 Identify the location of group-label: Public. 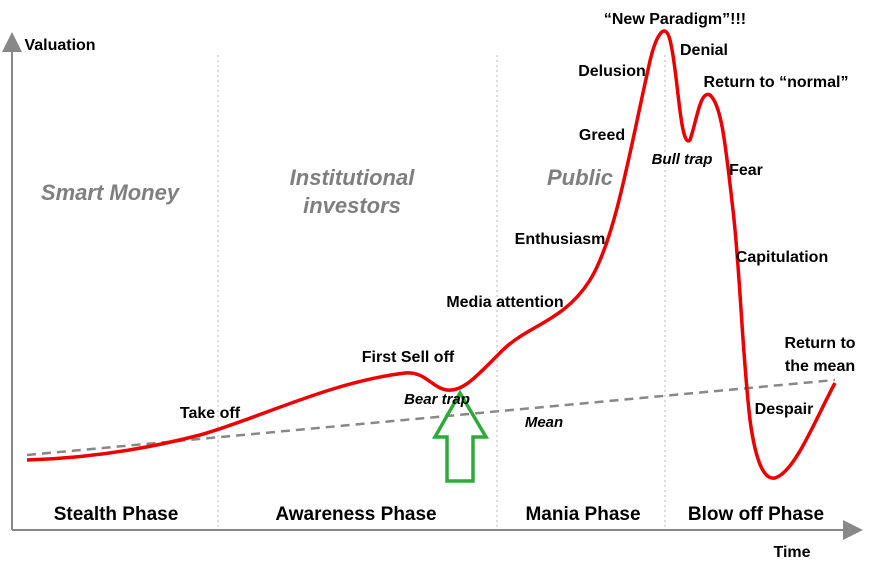
(580, 177).